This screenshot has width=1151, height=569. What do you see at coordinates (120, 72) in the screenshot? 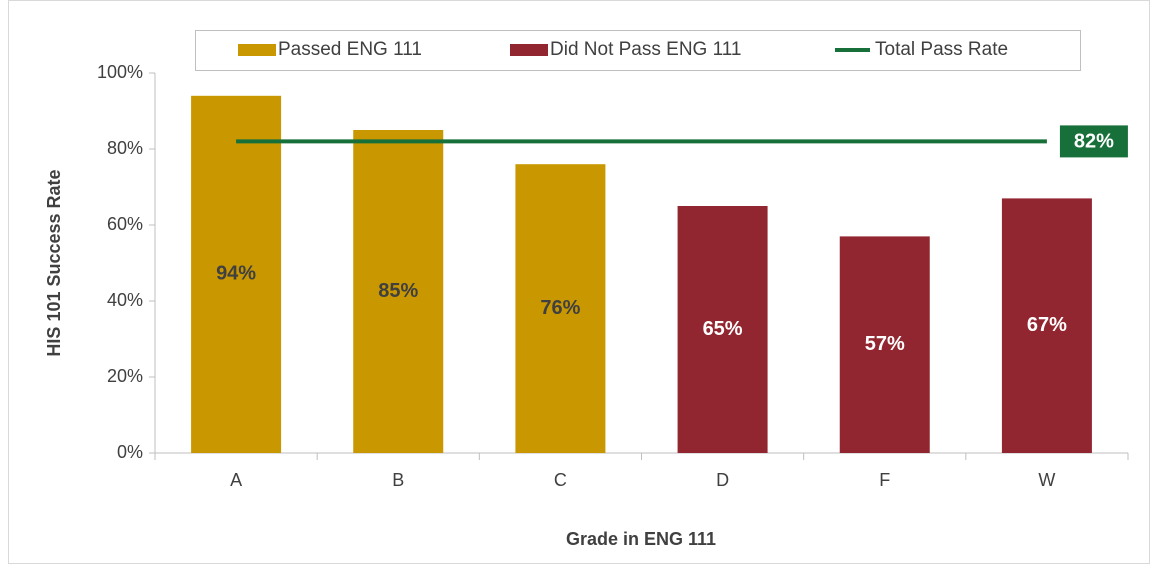
I see `y-tick-label: 100%` at bounding box center [120, 72].